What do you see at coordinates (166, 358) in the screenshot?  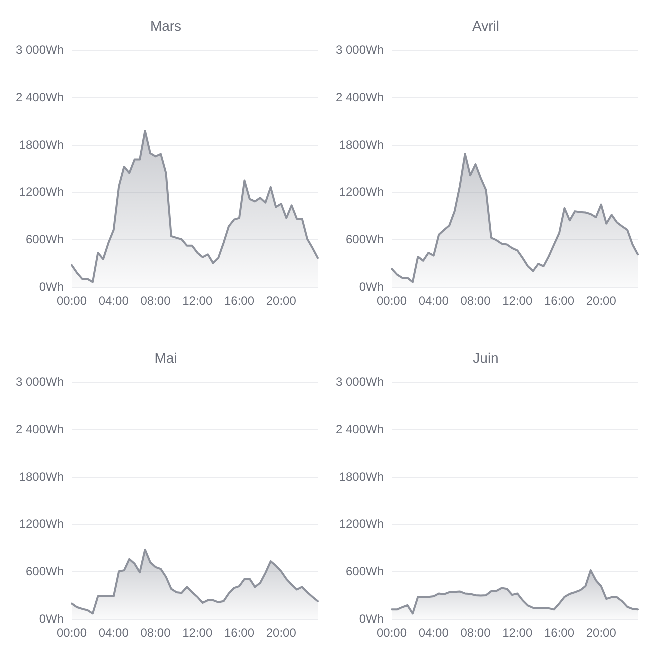 I see `chart-title: Mai` at bounding box center [166, 358].